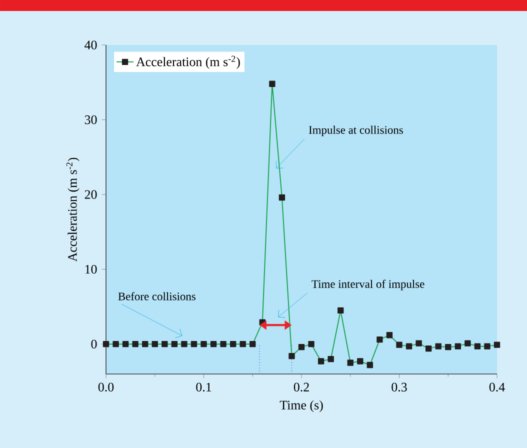 This screenshot has width=527, height=448. I want to click on y-tick-label: 30, so click(90, 119).